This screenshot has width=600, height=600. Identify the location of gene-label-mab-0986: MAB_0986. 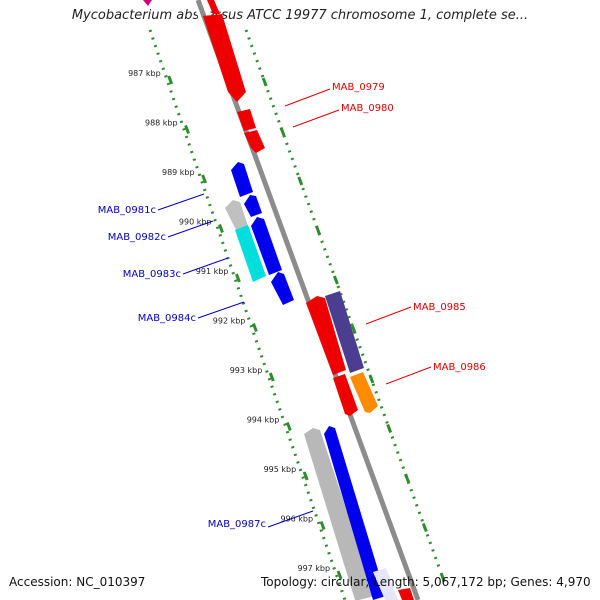
(459, 367).